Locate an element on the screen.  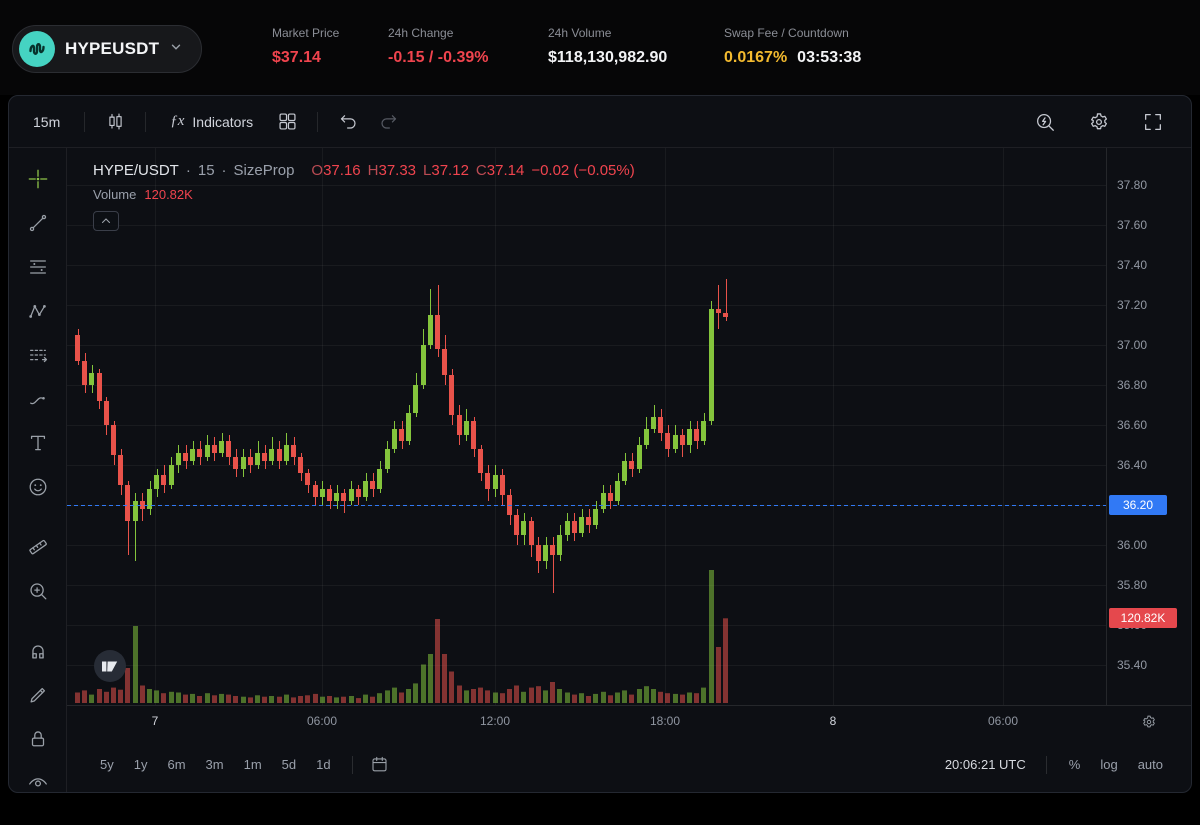
volume-axis-label: 120.82K is located at coordinates (1143, 618).